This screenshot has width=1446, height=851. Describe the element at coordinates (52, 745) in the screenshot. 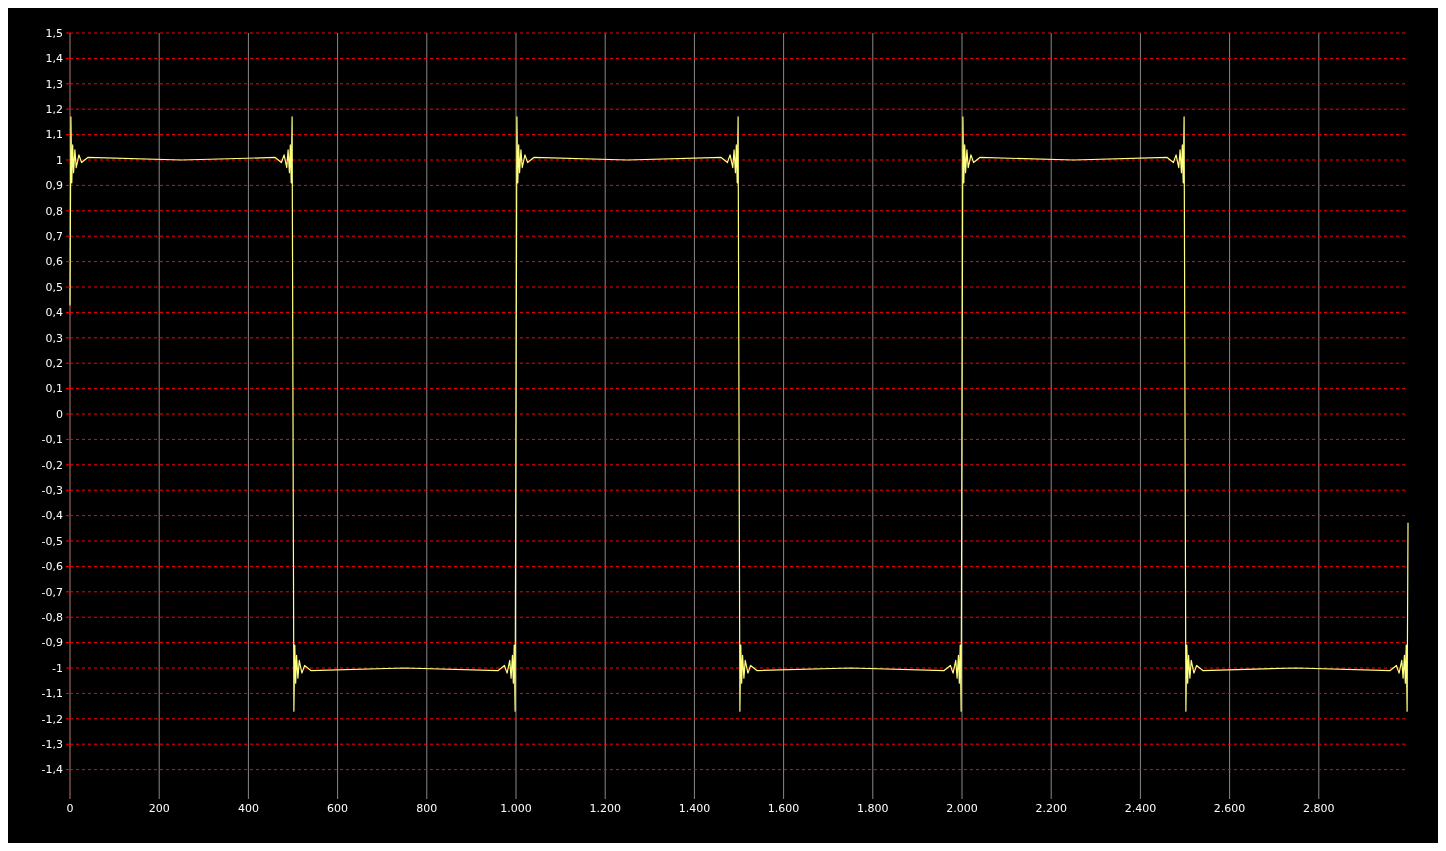

I see `y-tick-label: -1,3` at that location.